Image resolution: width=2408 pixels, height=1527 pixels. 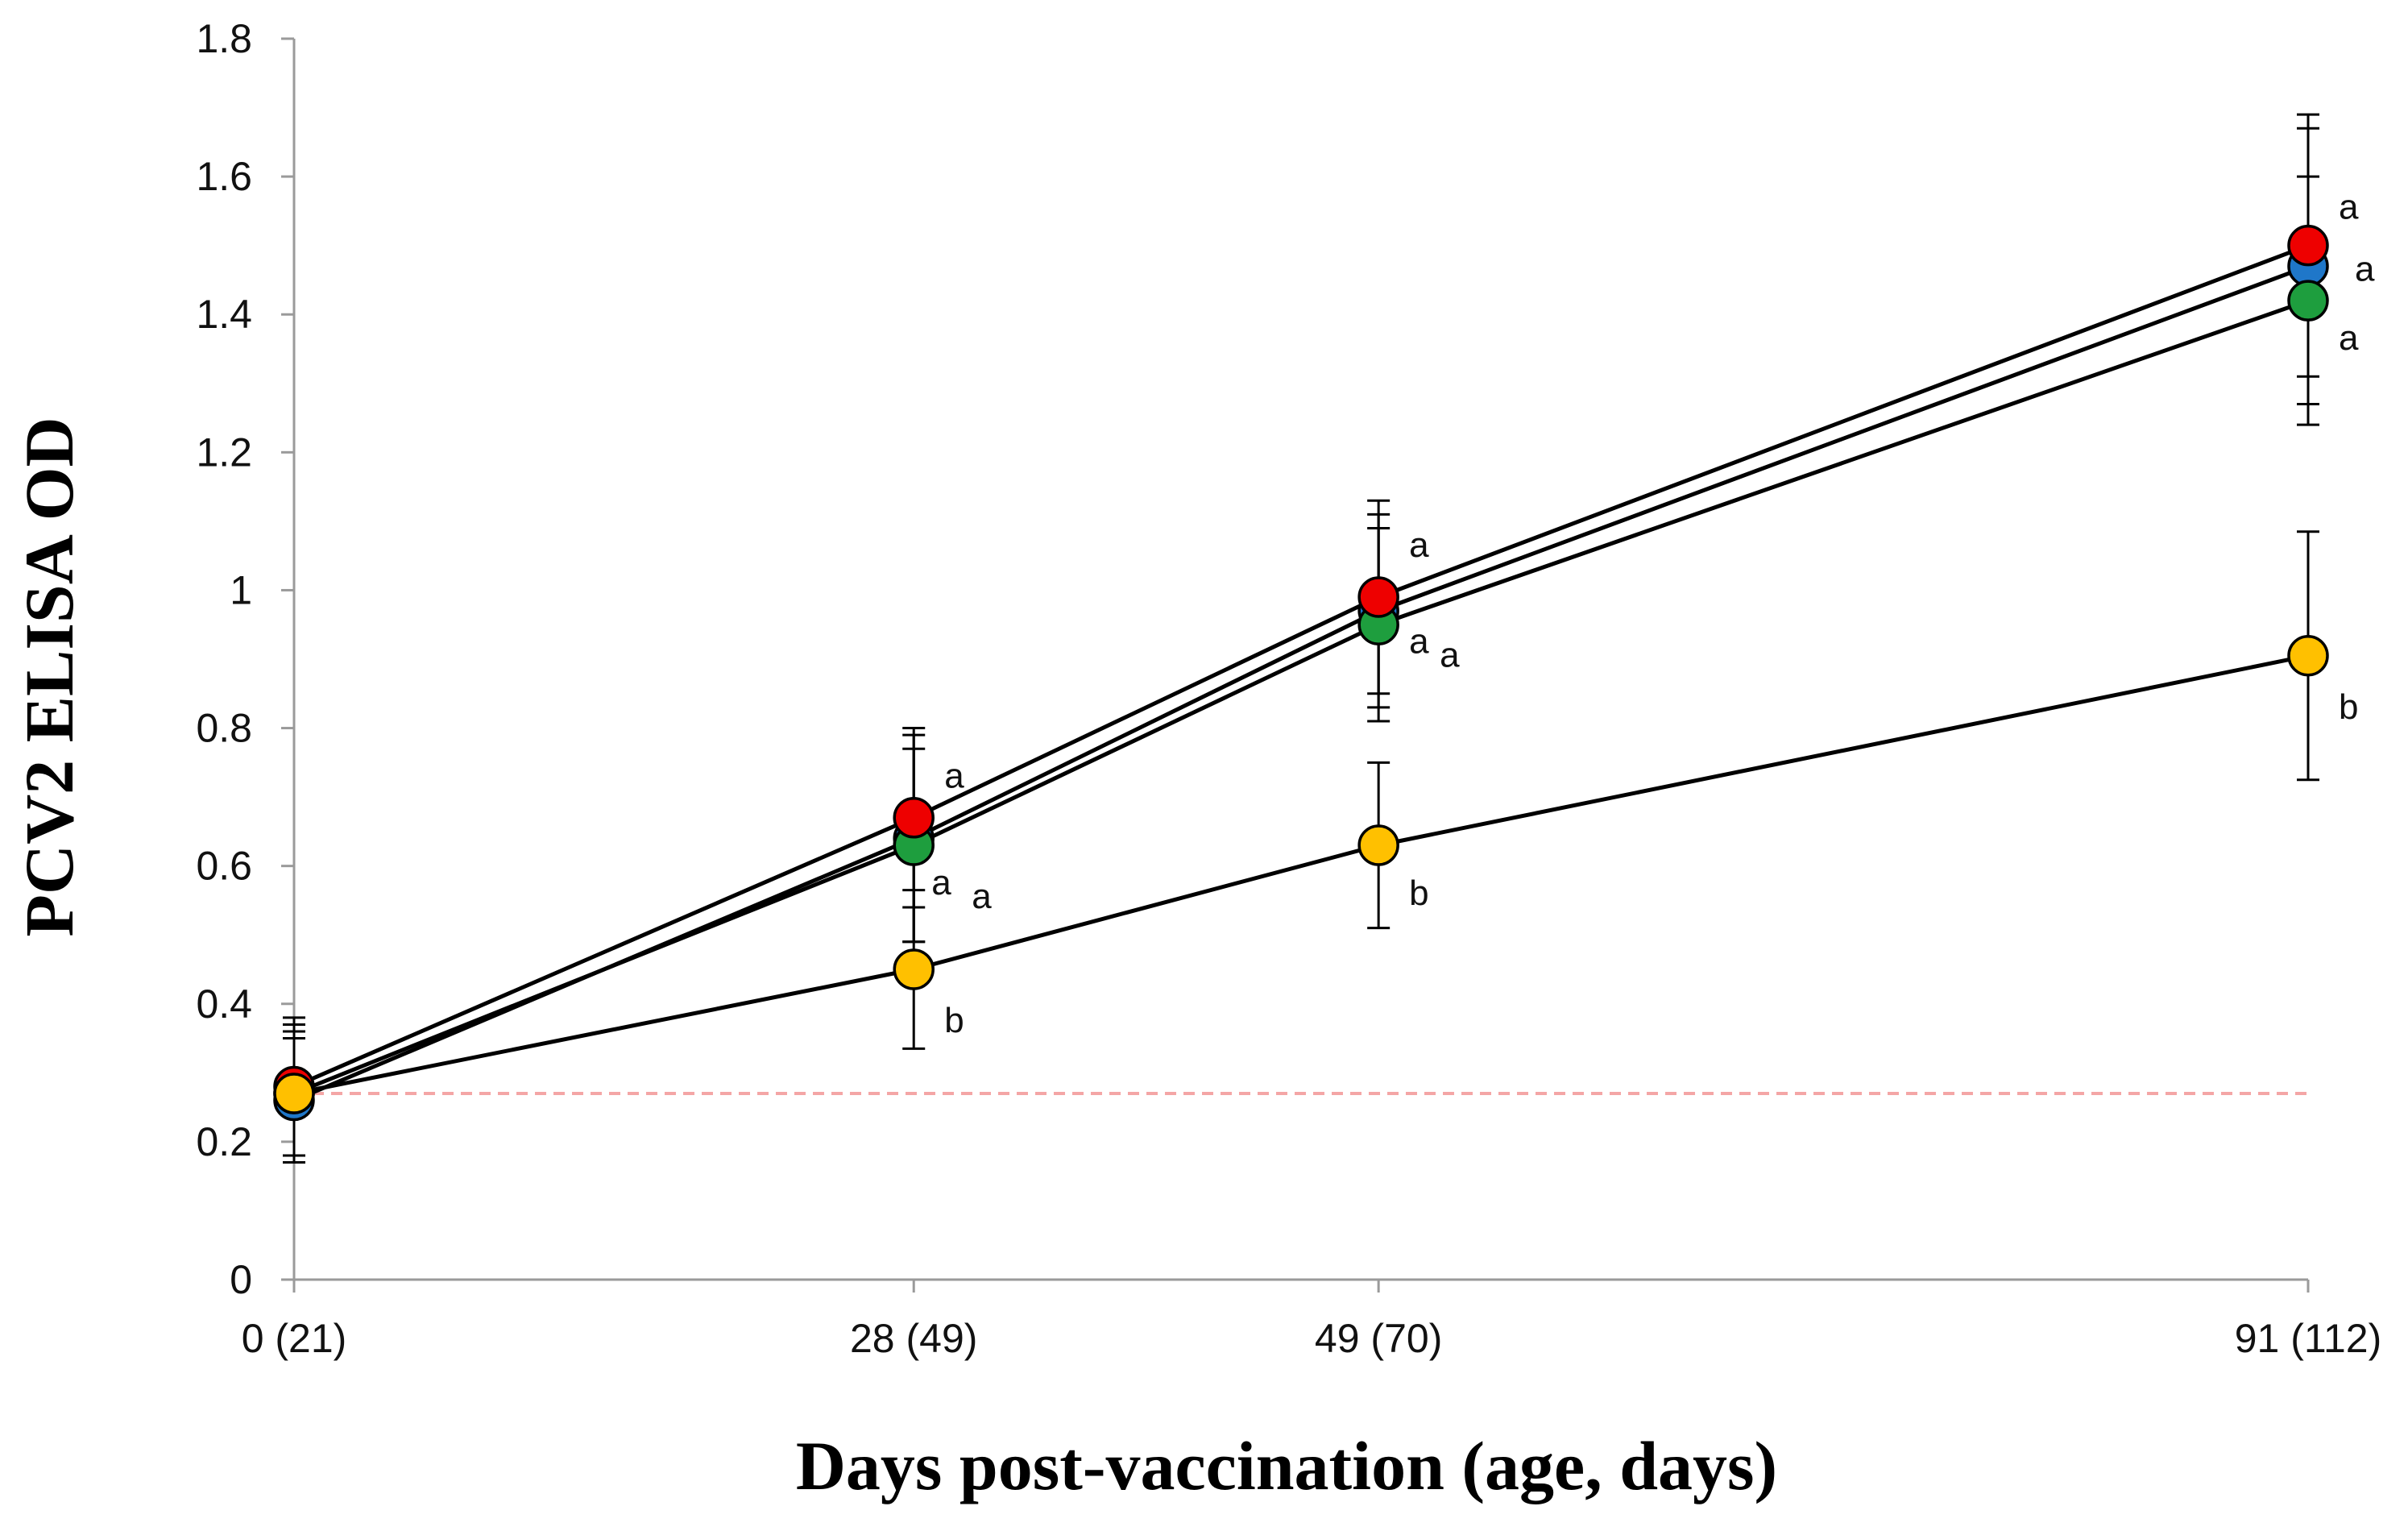 What do you see at coordinates (224, 1141) in the screenshot?
I see `y-tick-label: 0.2` at bounding box center [224, 1141].